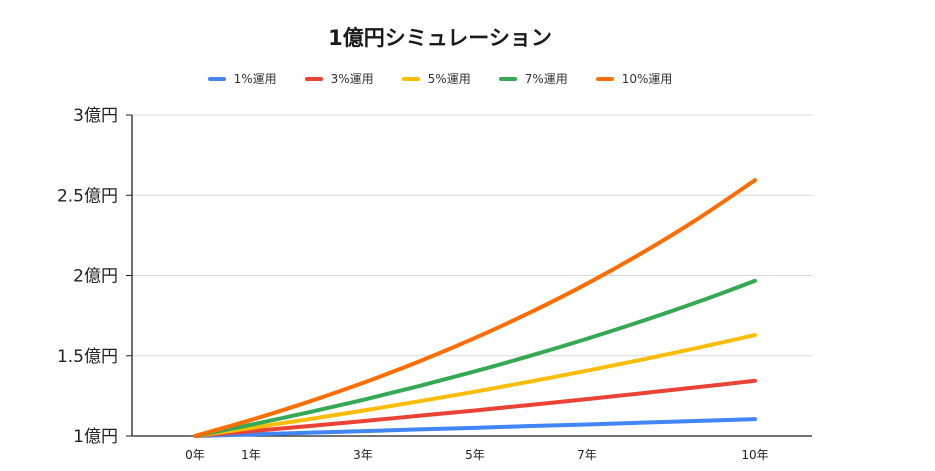 The height and width of the screenshot is (471, 935). I want to click on legend: 1%運用 3%運用 5%運用 7%運用 10%運用, so click(440, 78).